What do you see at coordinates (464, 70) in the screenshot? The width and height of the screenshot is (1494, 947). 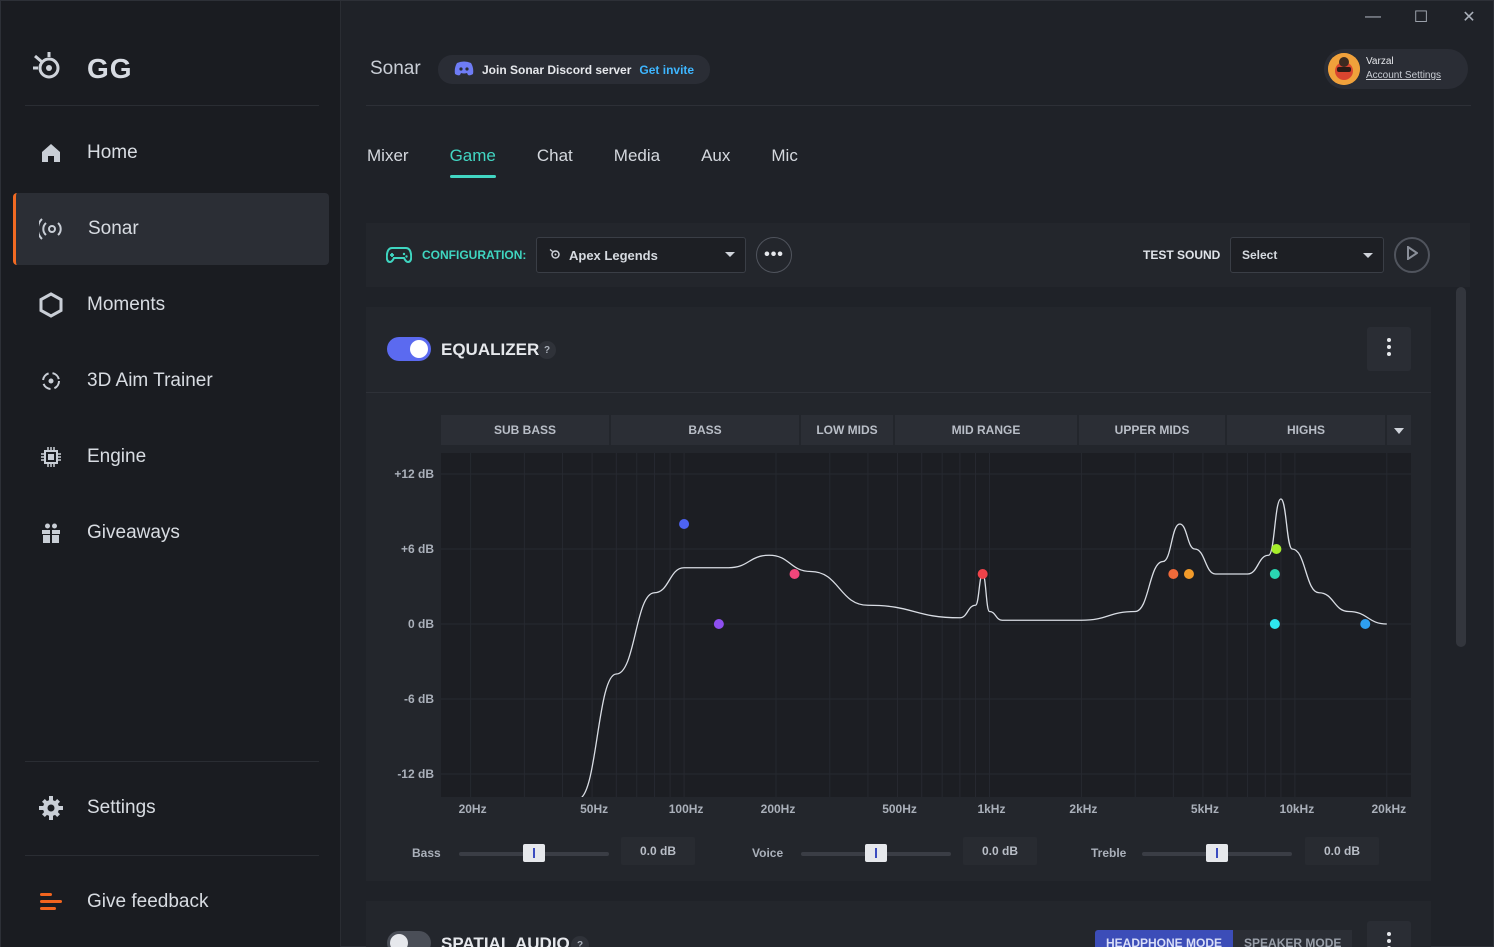 I see `discord-icon` at bounding box center [464, 70].